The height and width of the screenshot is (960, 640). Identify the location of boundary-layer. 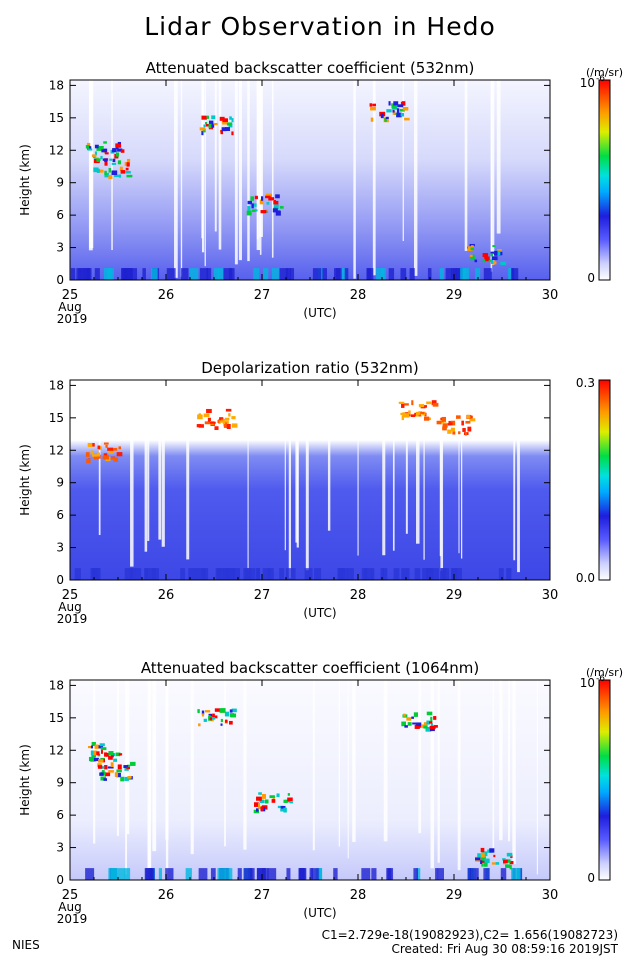
(293, 574).